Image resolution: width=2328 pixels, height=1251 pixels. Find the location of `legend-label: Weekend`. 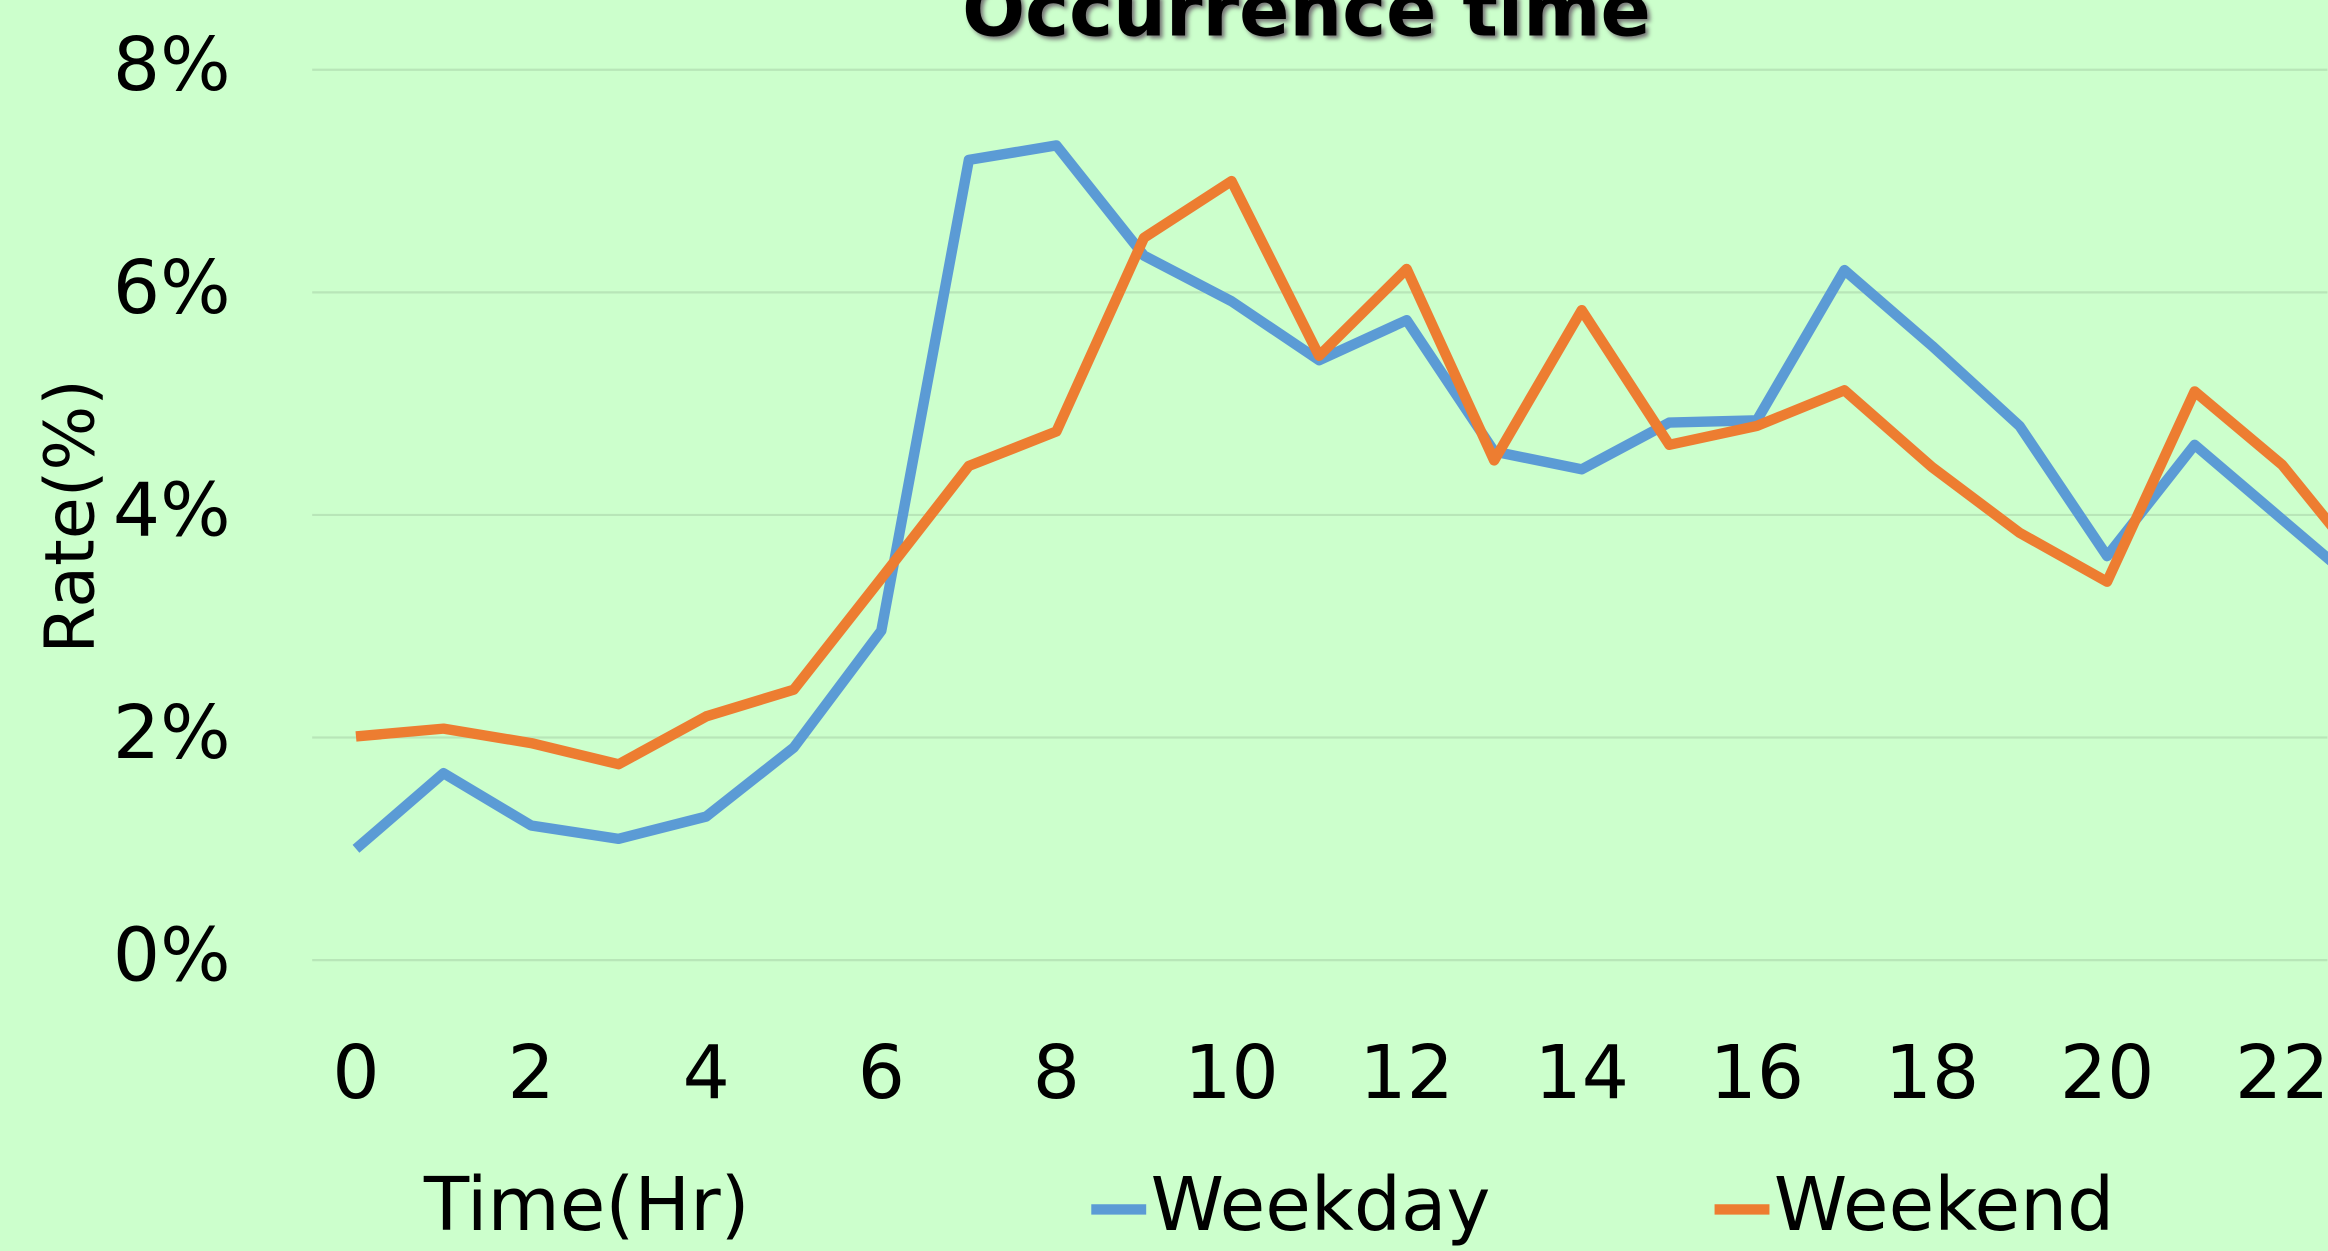

legend-label: Weekend is located at coordinates (1944, 1205).